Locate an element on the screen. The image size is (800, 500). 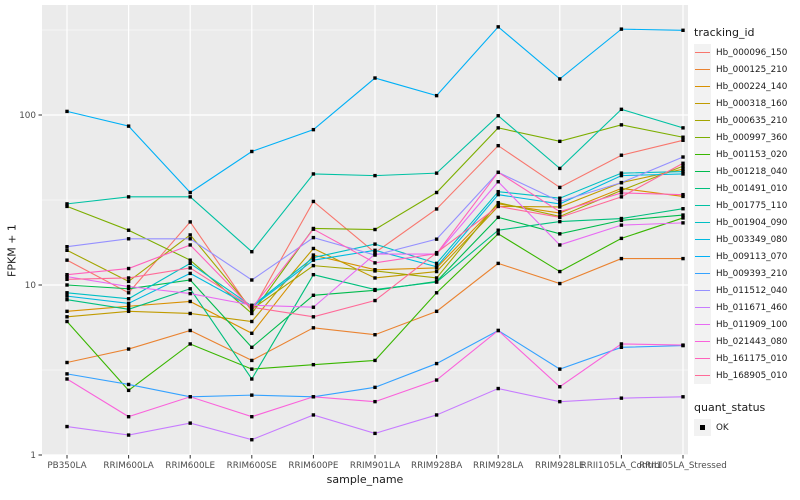
x-tick-label-RRIM928LE: RRIM928LE is located at coordinates (560, 466).